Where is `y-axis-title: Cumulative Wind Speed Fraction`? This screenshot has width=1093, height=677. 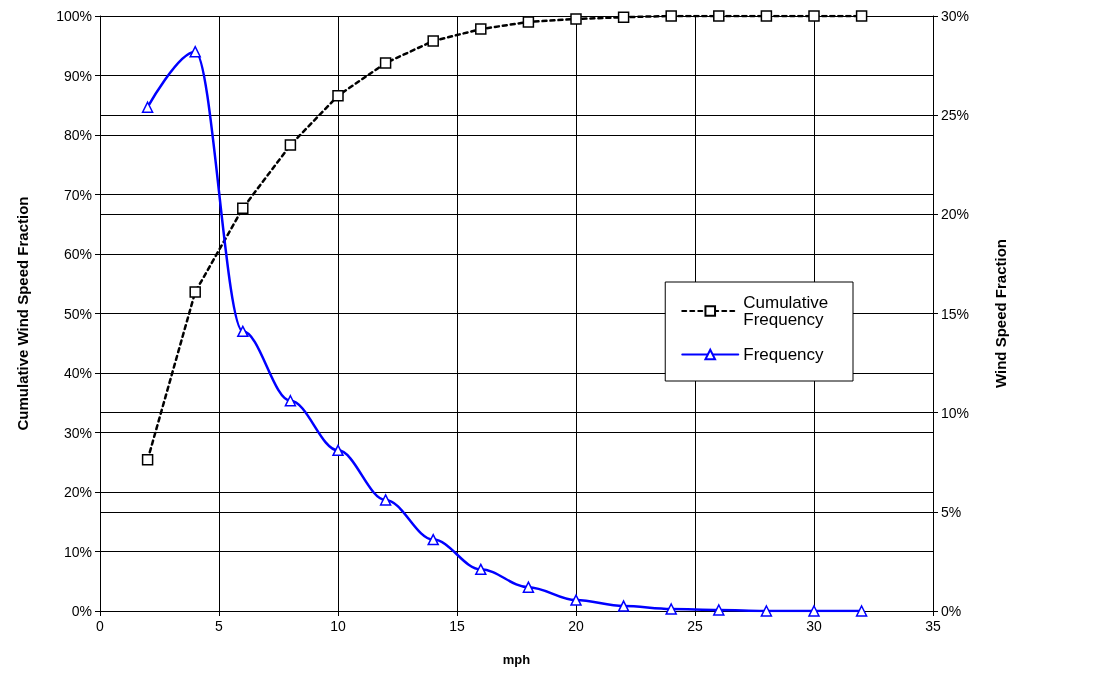
y-axis-title: Cumulative Wind Speed Fraction is located at coordinates (22, 313).